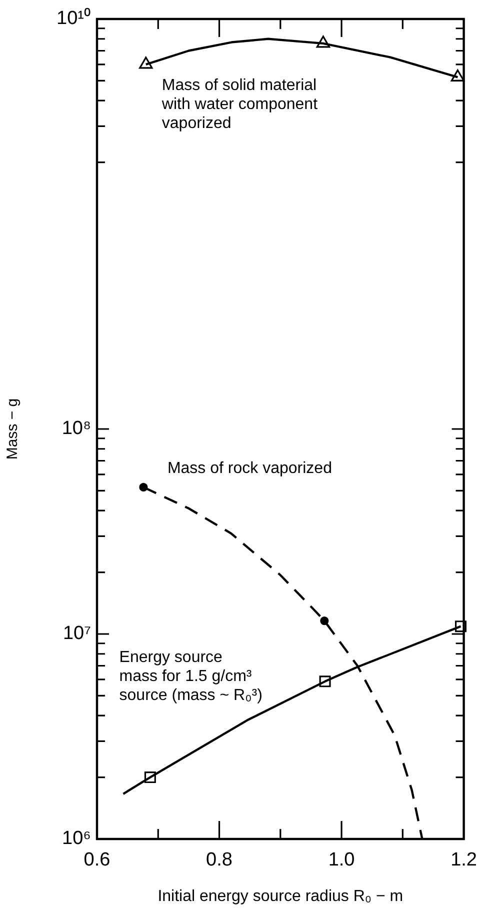  I want to click on x-axis-title: Initial energy source radius R₀ − m, so click(281, 896).